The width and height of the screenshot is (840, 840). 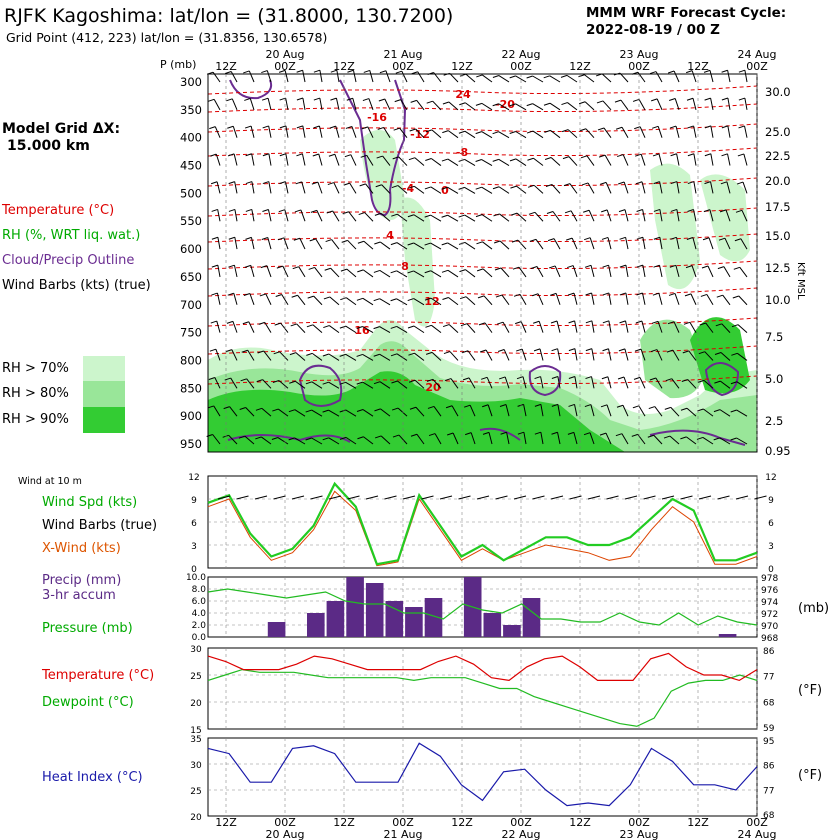 I want to click on precip-ytick: 4.0, so click(x=199, y=614).